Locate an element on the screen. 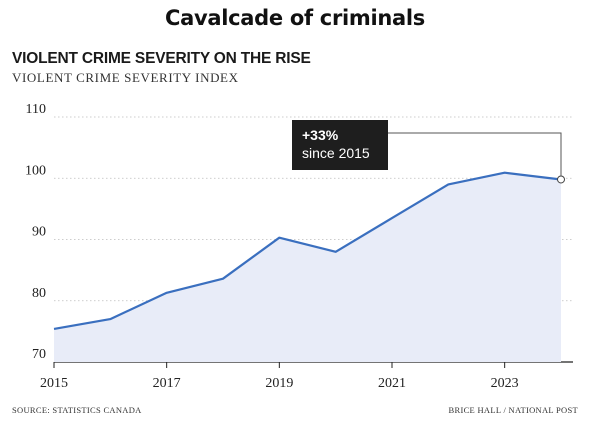 The width and height of the screenshot is (590, 425). y-tick-label: 70 is located at coordinates (39, 354).